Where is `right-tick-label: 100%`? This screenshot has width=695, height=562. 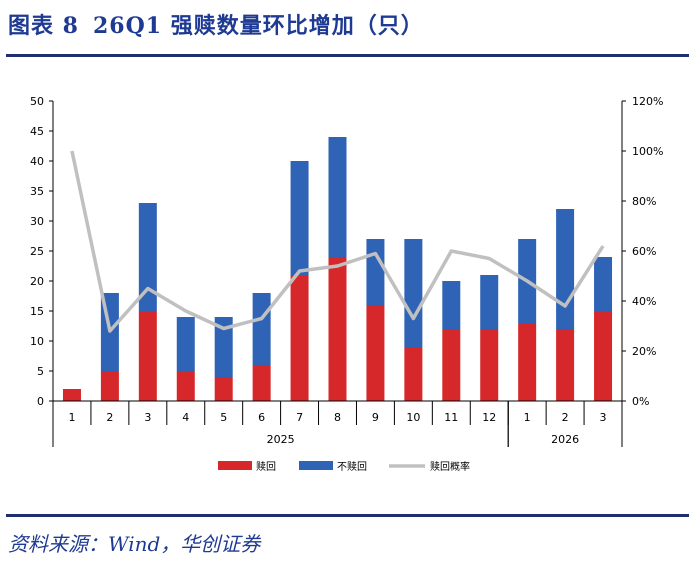
right-tick-label: 100% is located at coordinates (647, 151).